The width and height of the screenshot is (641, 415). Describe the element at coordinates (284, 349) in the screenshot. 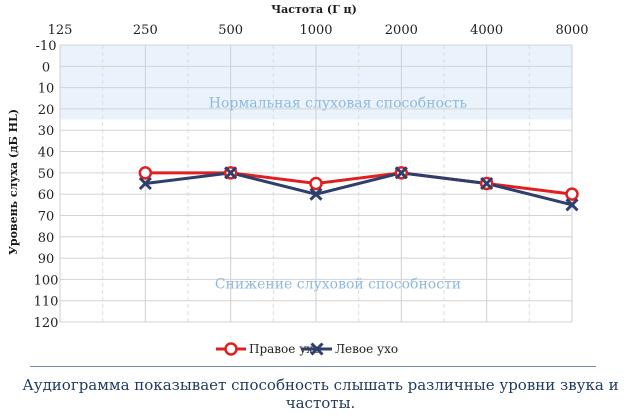

I see `legend-label-0: Правое ухо` at that location.